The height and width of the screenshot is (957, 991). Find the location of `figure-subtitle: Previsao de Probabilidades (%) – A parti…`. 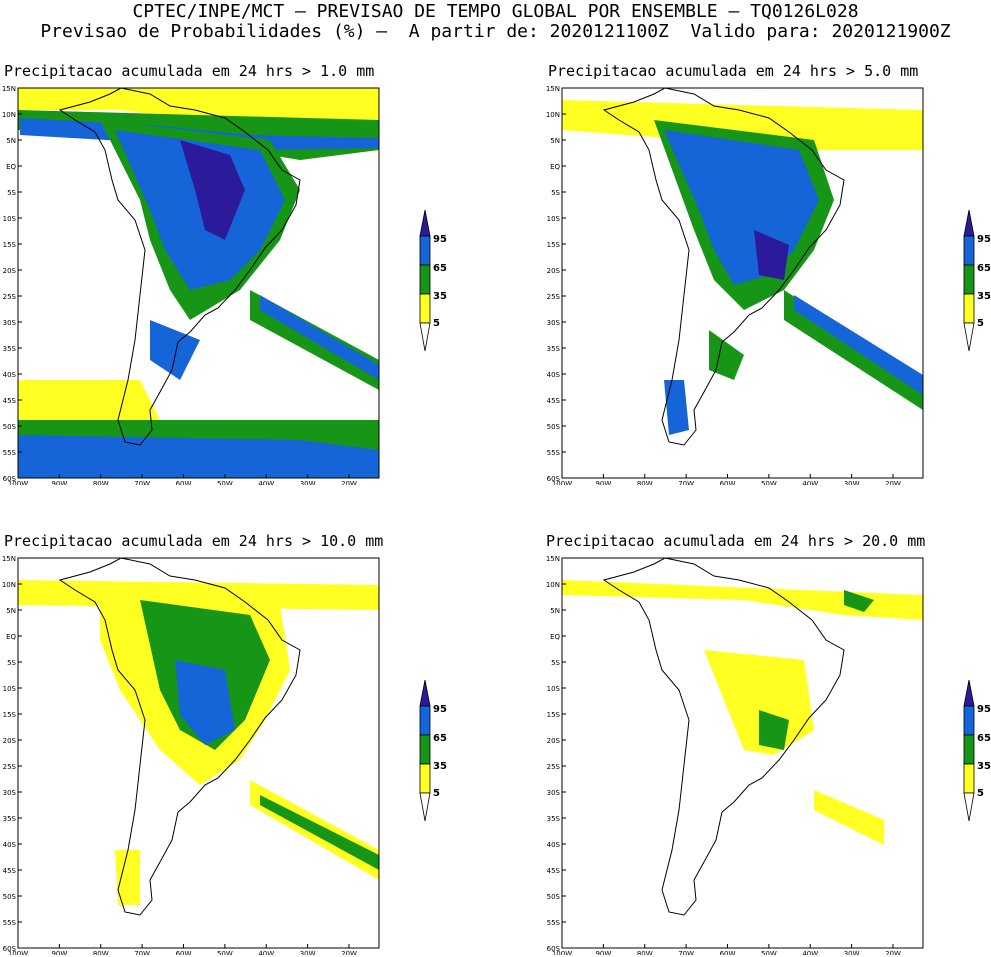

figure-subtitle: Previsao de Probabilidades (%) – A parti… is located at coordinates (495, 31).